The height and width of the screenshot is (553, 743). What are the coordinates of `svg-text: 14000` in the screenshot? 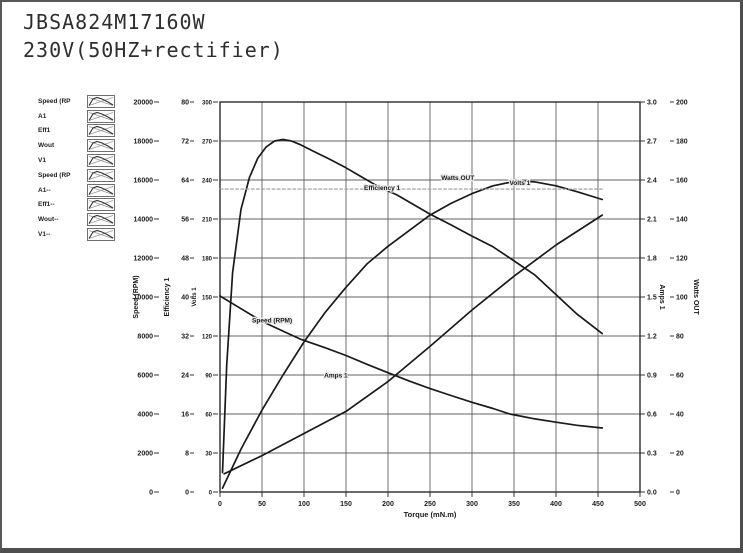 It's located at (144, 219).